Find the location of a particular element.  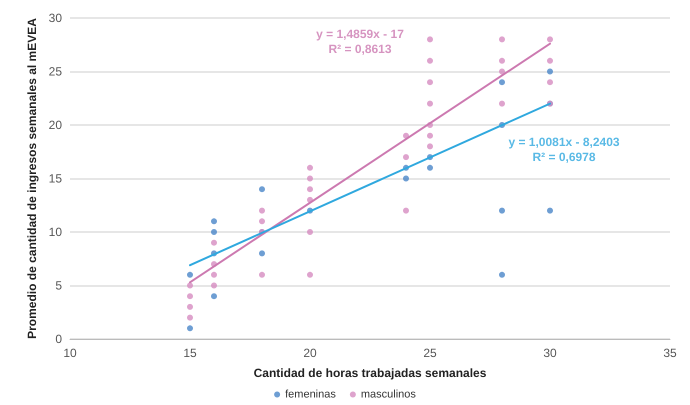

y-tick-label: 10 is located at coordinates (55, 232).